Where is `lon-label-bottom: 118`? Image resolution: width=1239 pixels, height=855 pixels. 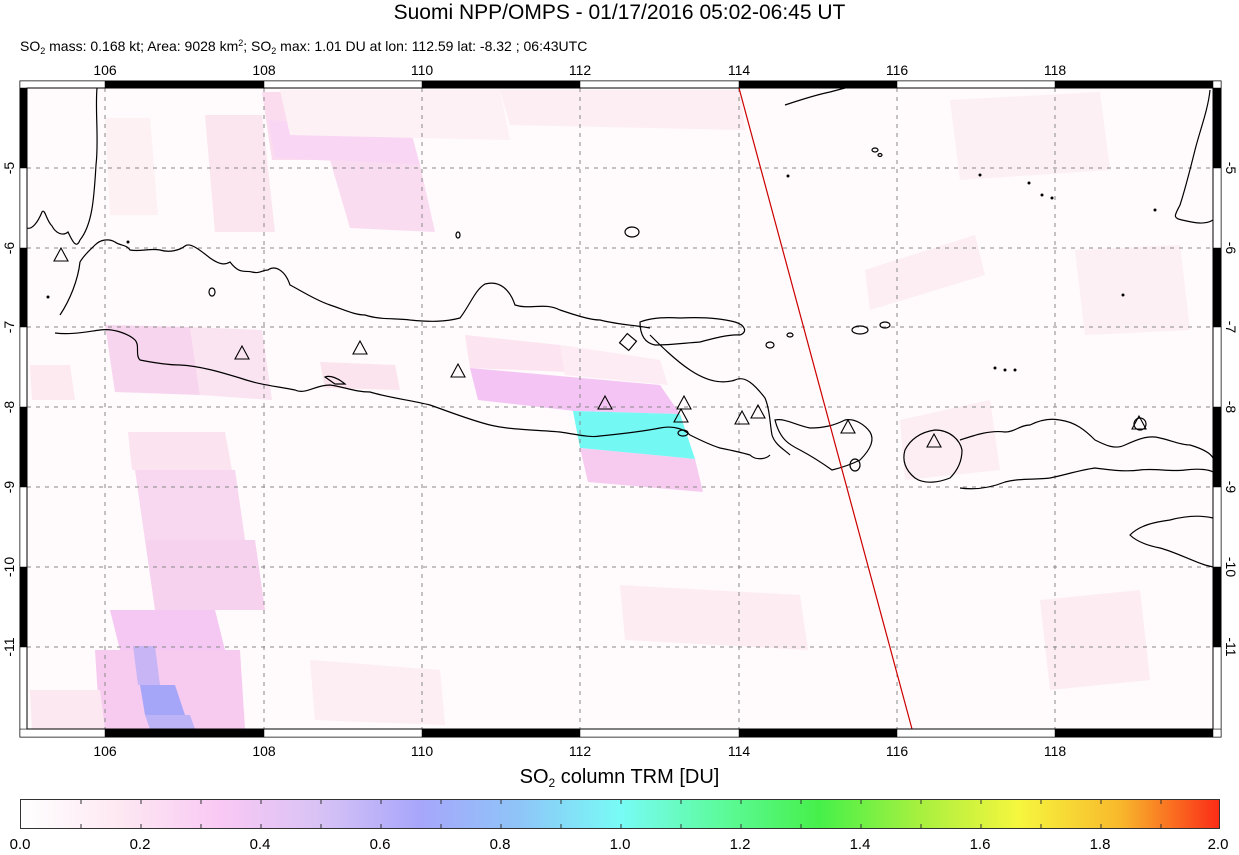 lon-label-bottom: 118 is located at coordinates (1055, 751).